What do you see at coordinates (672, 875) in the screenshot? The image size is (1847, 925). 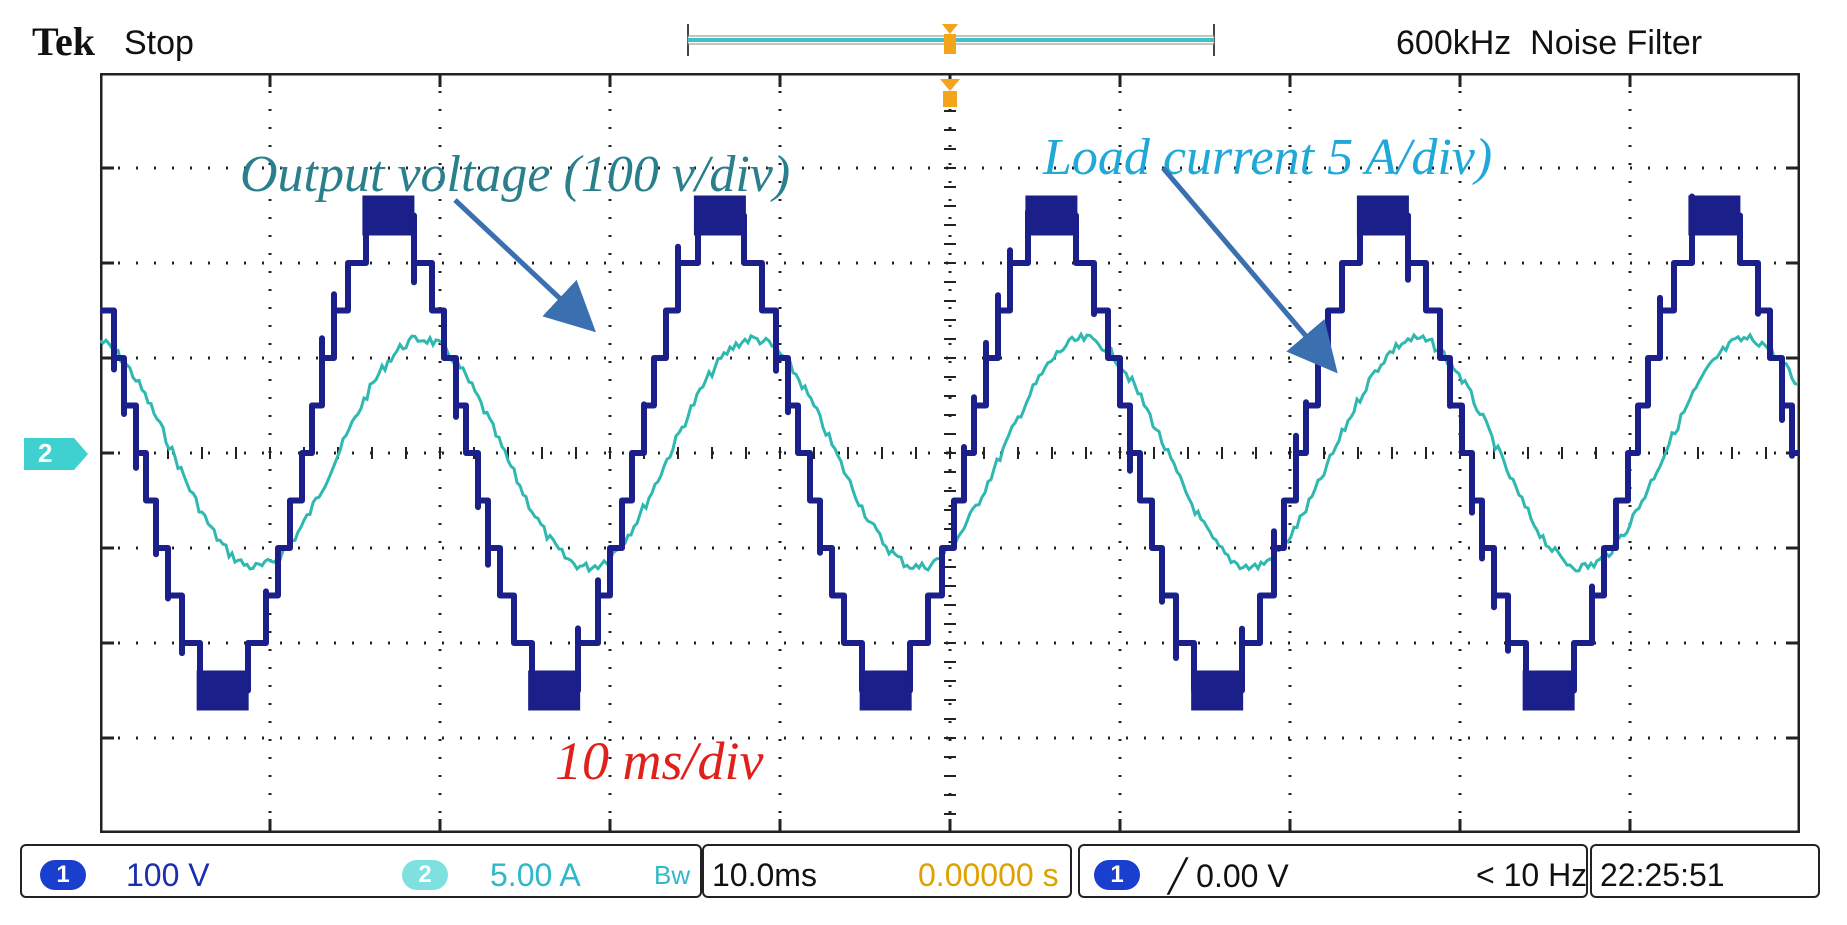 I see `bandwidth-limit-icon: Bᴡ` at bounding box center [672, 875].